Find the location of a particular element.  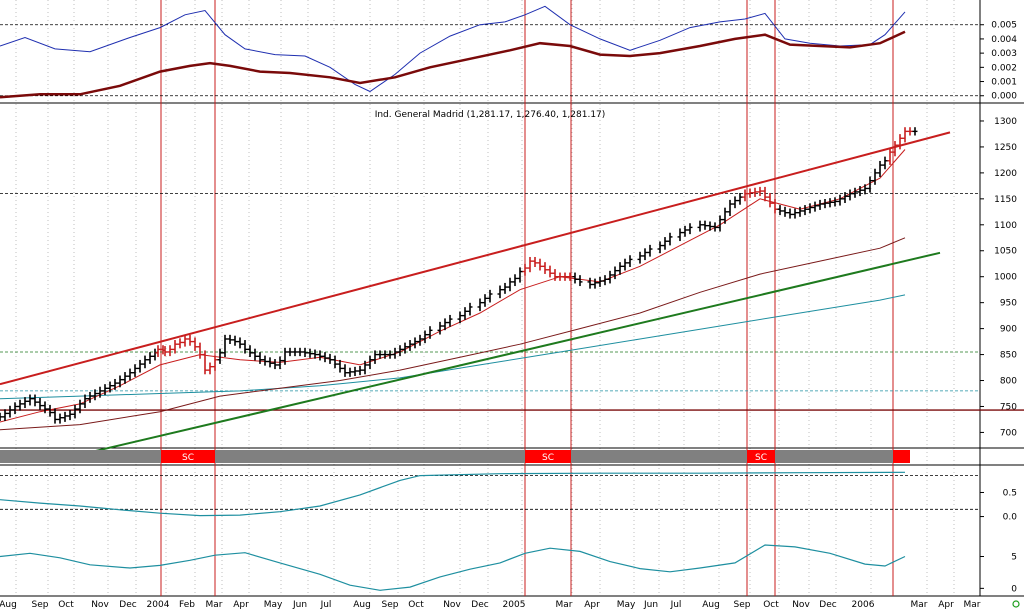

y-tick-label: 0.001 is located at coordinates (1004, 83).